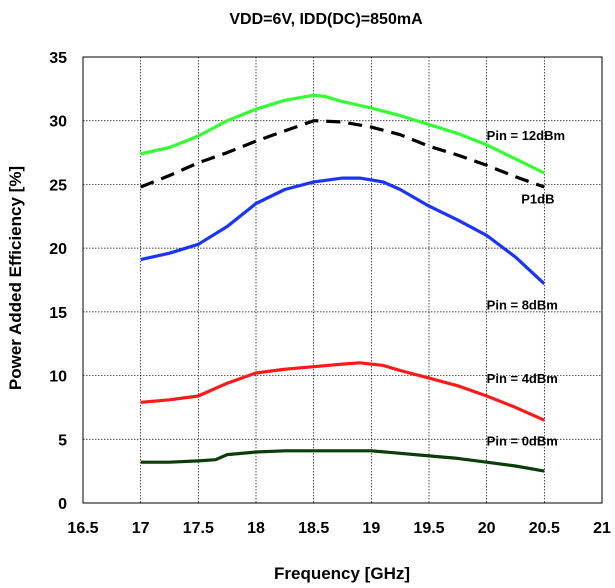 The width and height of the screenshot is (615, 588). I want to click on x-tick-label: 19.5, so click(428, 528).